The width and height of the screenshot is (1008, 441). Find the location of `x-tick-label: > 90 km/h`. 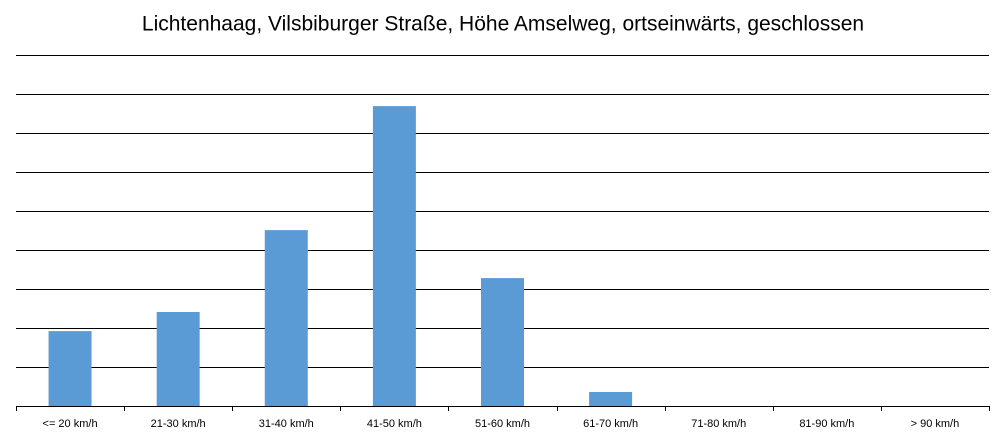

x-tick-label: > 90 km/h is located at coordinates (935, 424).